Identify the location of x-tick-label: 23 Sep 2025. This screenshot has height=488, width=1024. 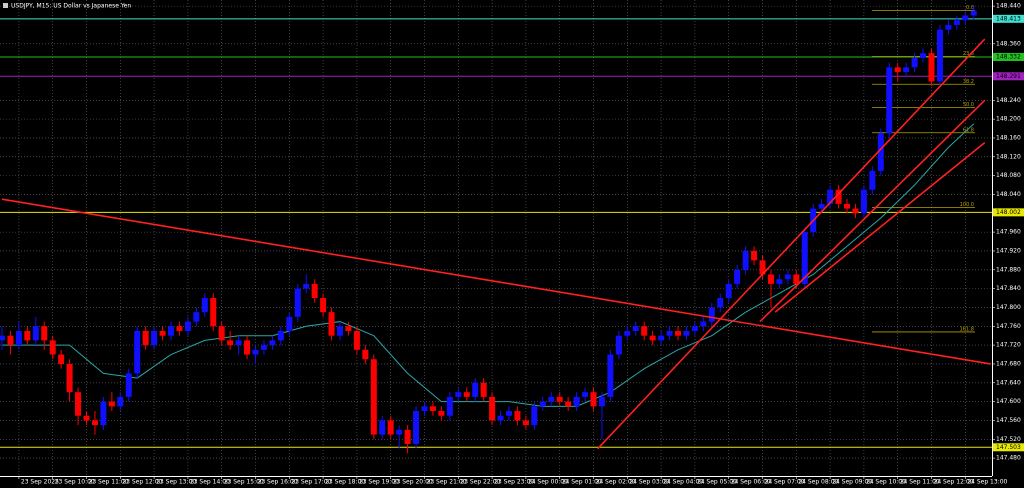
(40, 482).